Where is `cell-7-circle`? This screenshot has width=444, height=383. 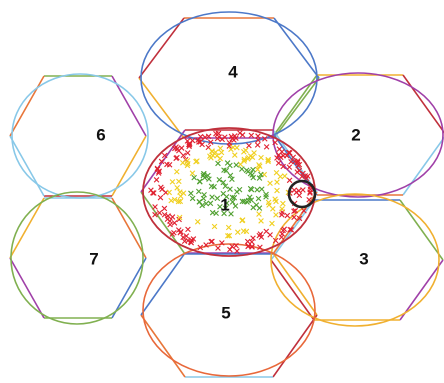 cell-7-circle is located at coordinates (77, 258).